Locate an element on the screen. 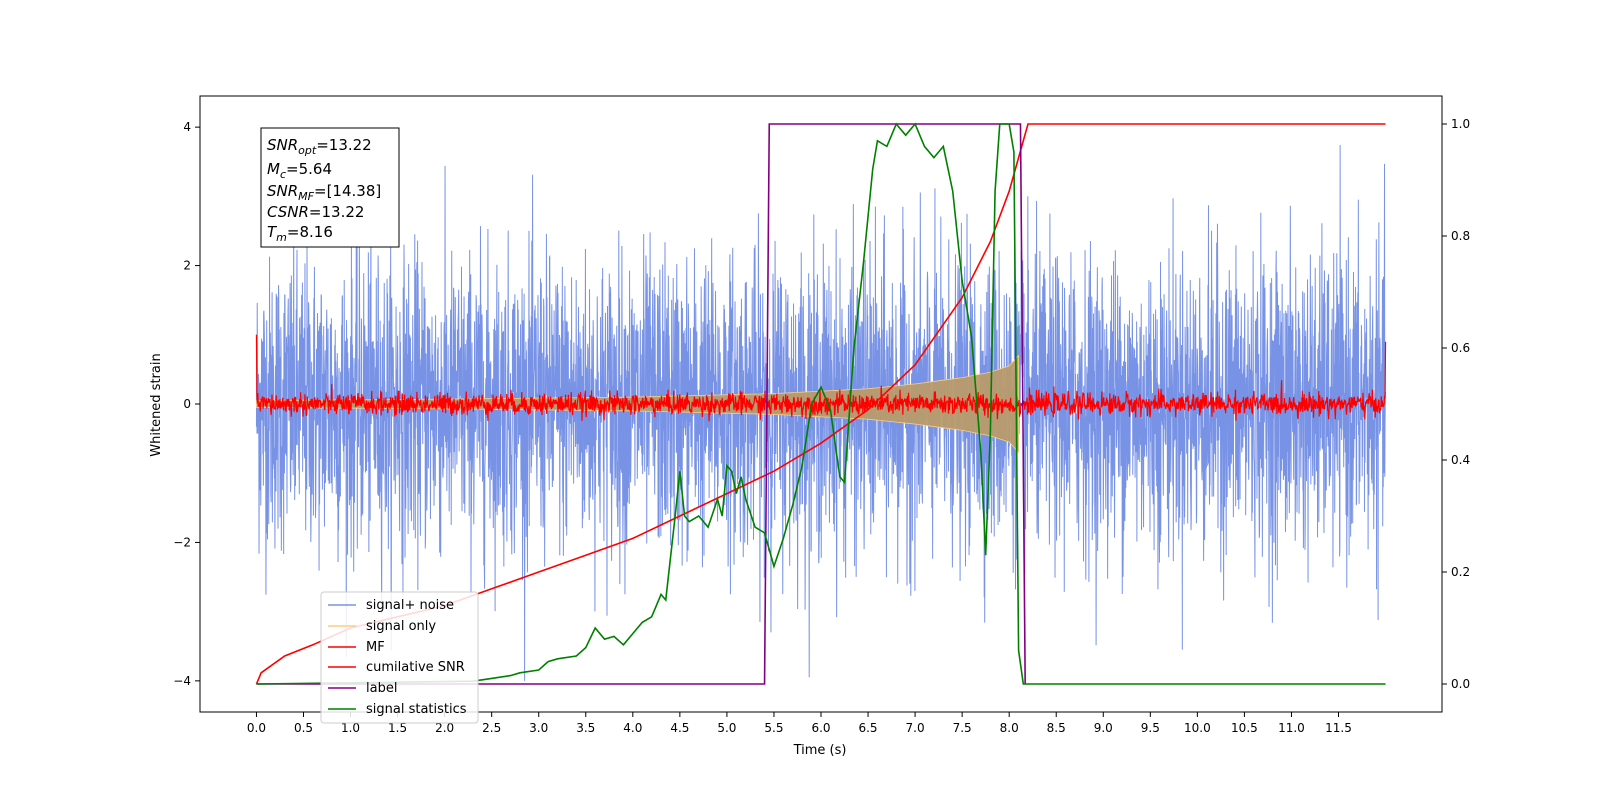 This screenshot has width=1600, height=804. y-tick-label: 2 is located at coordinates (187, 266).